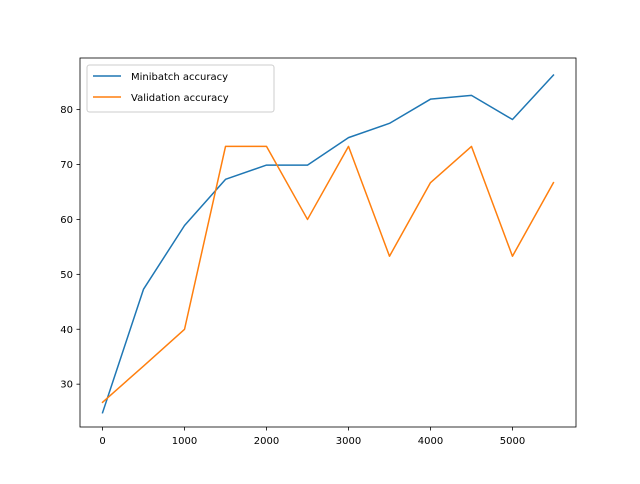  Describe the element at coordinates (180, 98) in the screenshot. I see `legend-label-2: Validation accuracy` at that location.